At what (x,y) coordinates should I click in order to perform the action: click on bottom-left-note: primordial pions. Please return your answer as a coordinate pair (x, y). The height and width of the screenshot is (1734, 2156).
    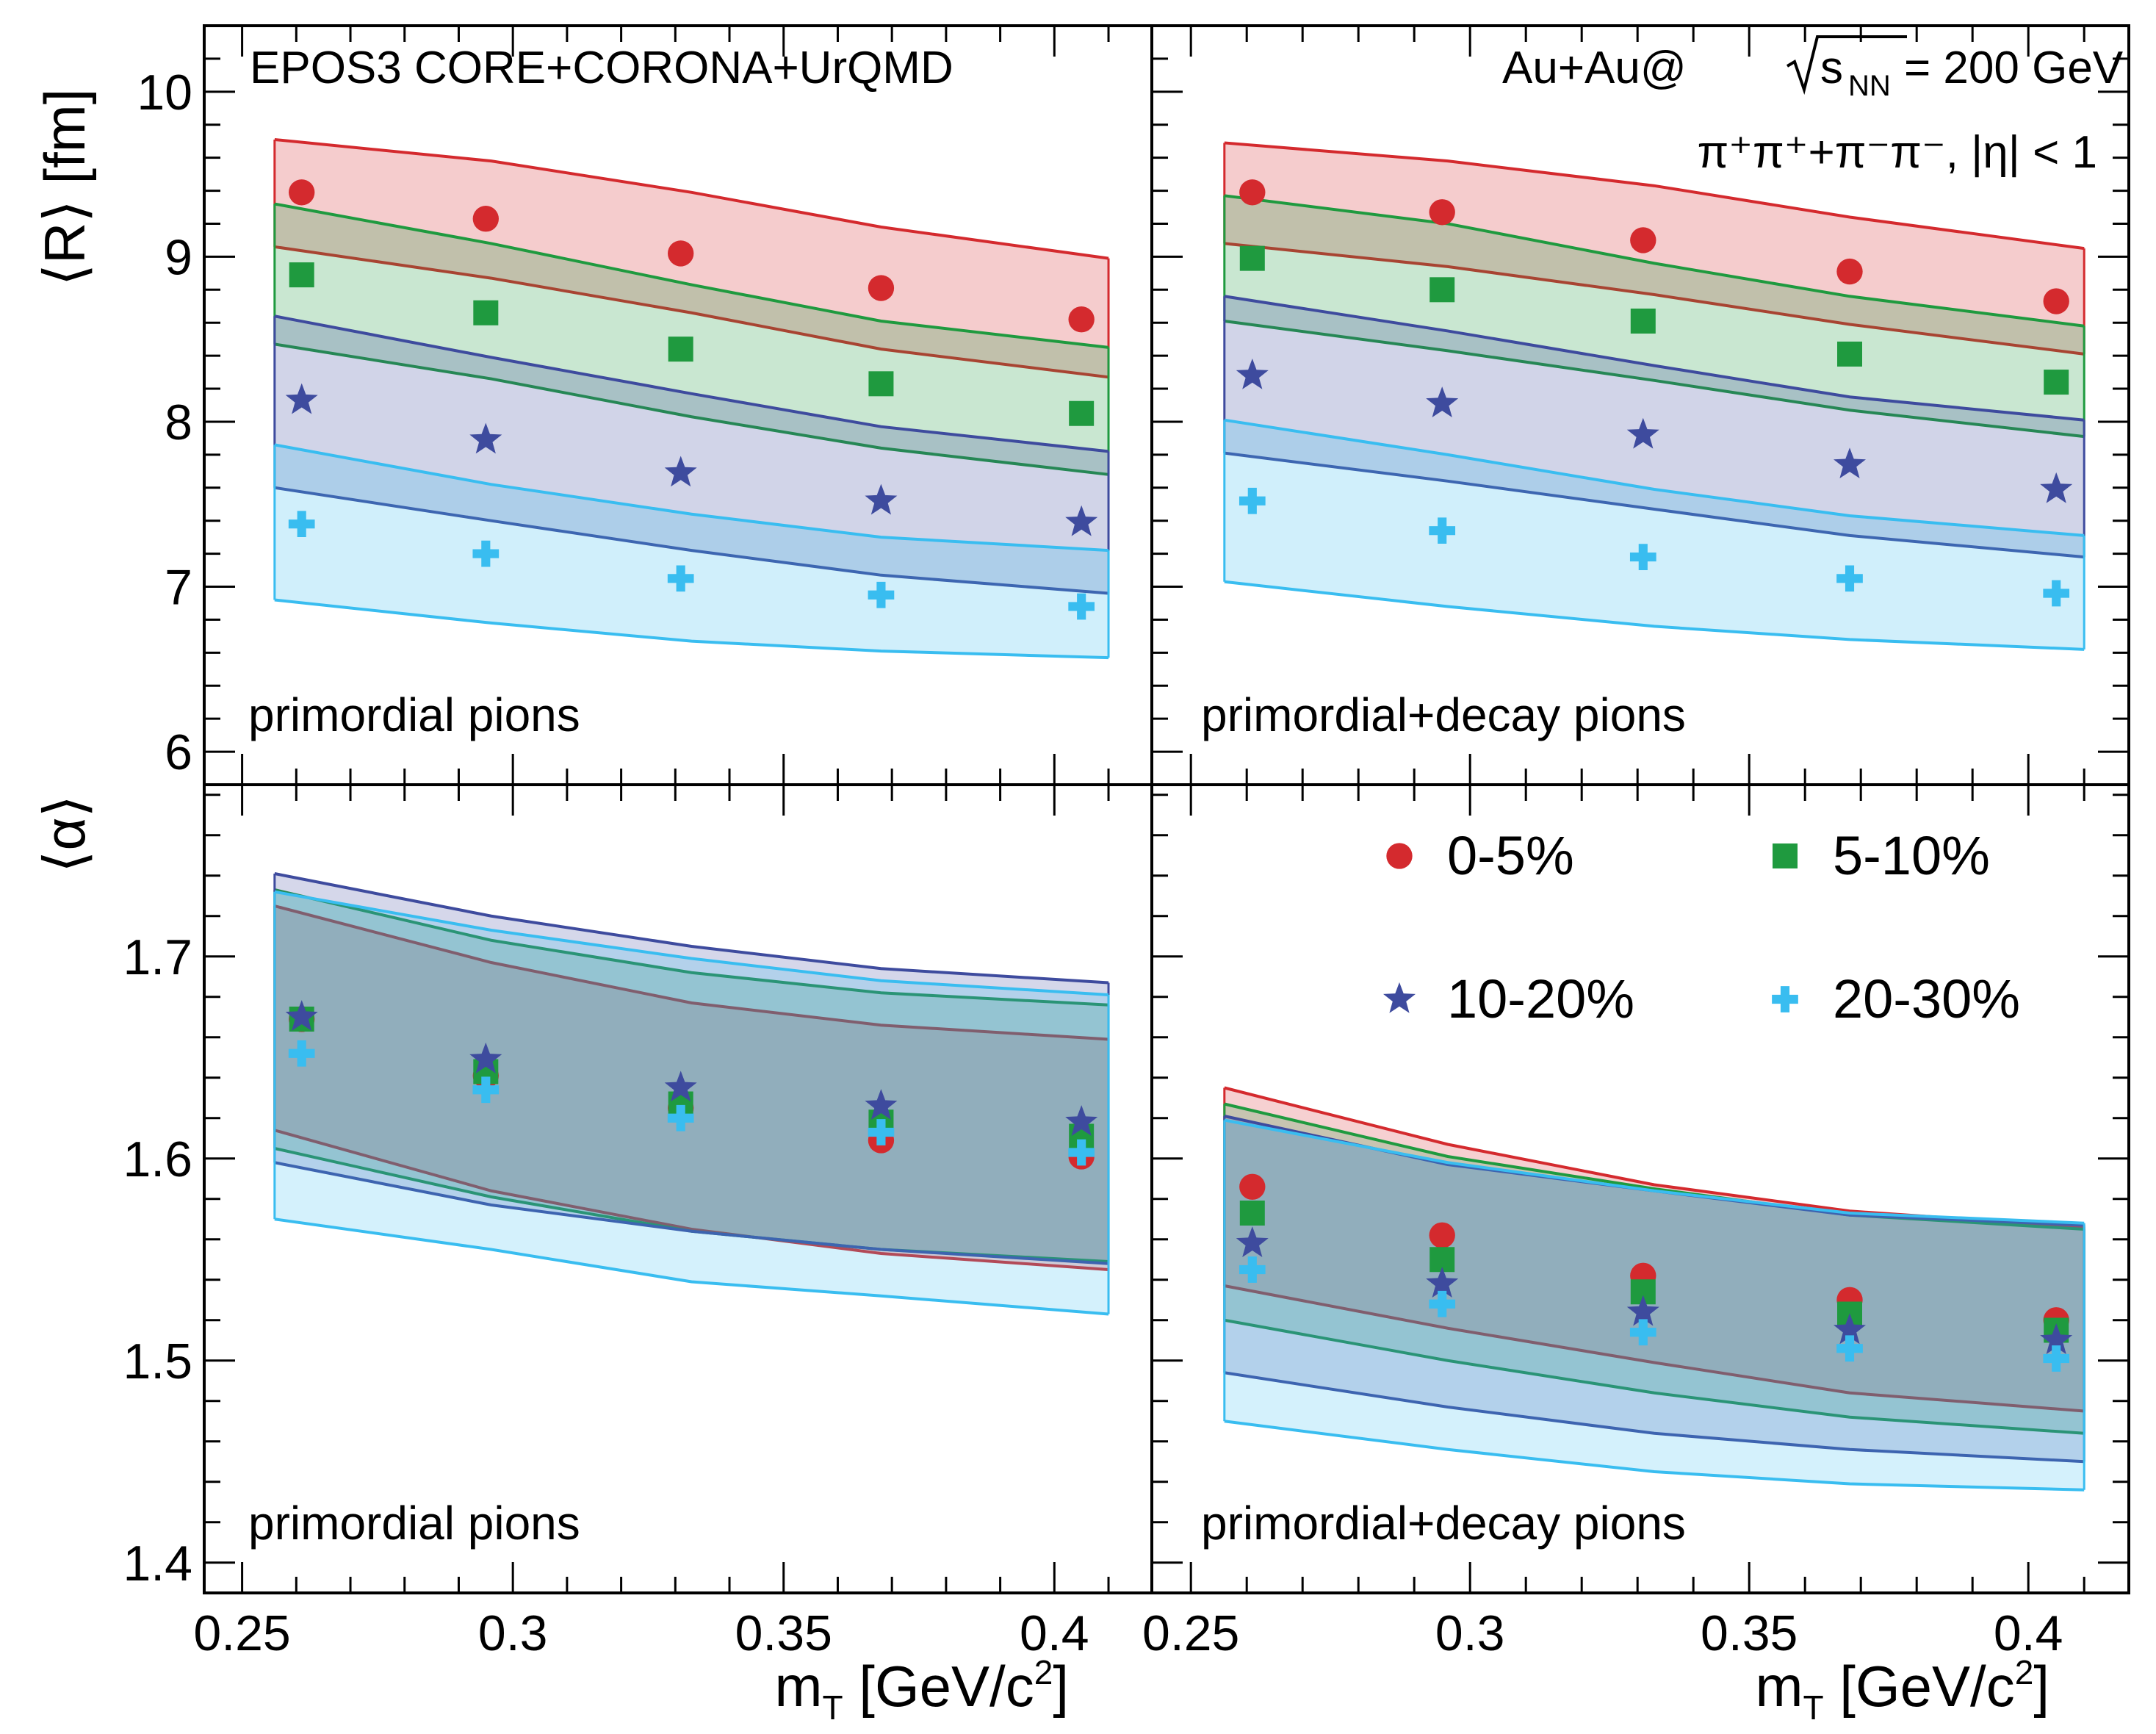
    Looking at the image, I should click on (414, 1523).